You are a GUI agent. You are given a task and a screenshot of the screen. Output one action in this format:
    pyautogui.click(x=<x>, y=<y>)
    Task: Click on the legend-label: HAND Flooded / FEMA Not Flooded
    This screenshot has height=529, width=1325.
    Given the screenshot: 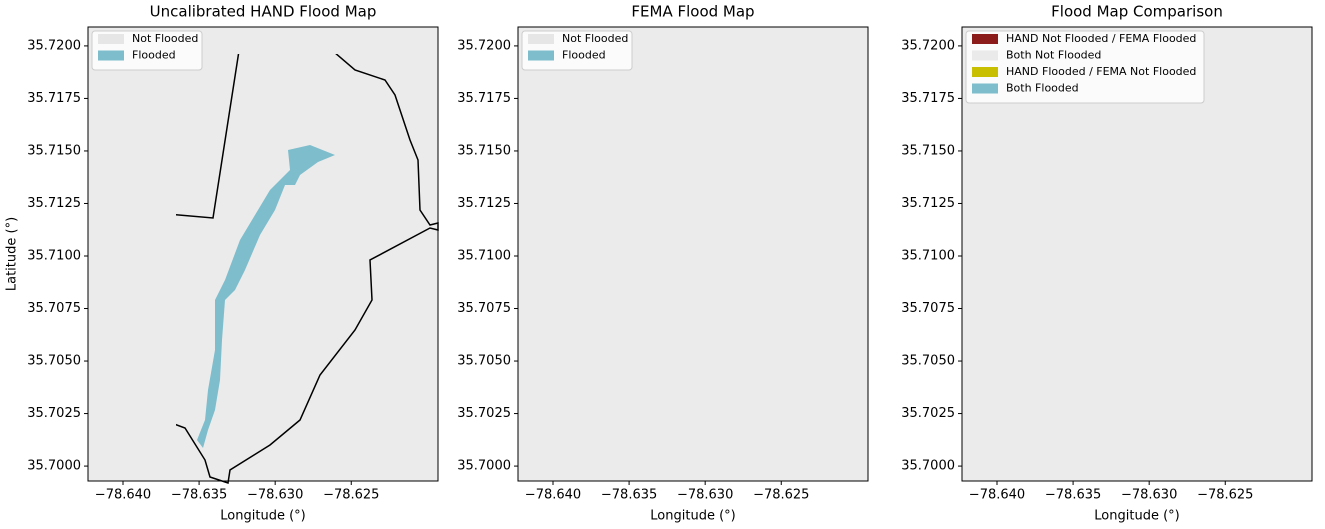 What is the action you would take?
    pyautogui.click(x=1101, y=71)
    